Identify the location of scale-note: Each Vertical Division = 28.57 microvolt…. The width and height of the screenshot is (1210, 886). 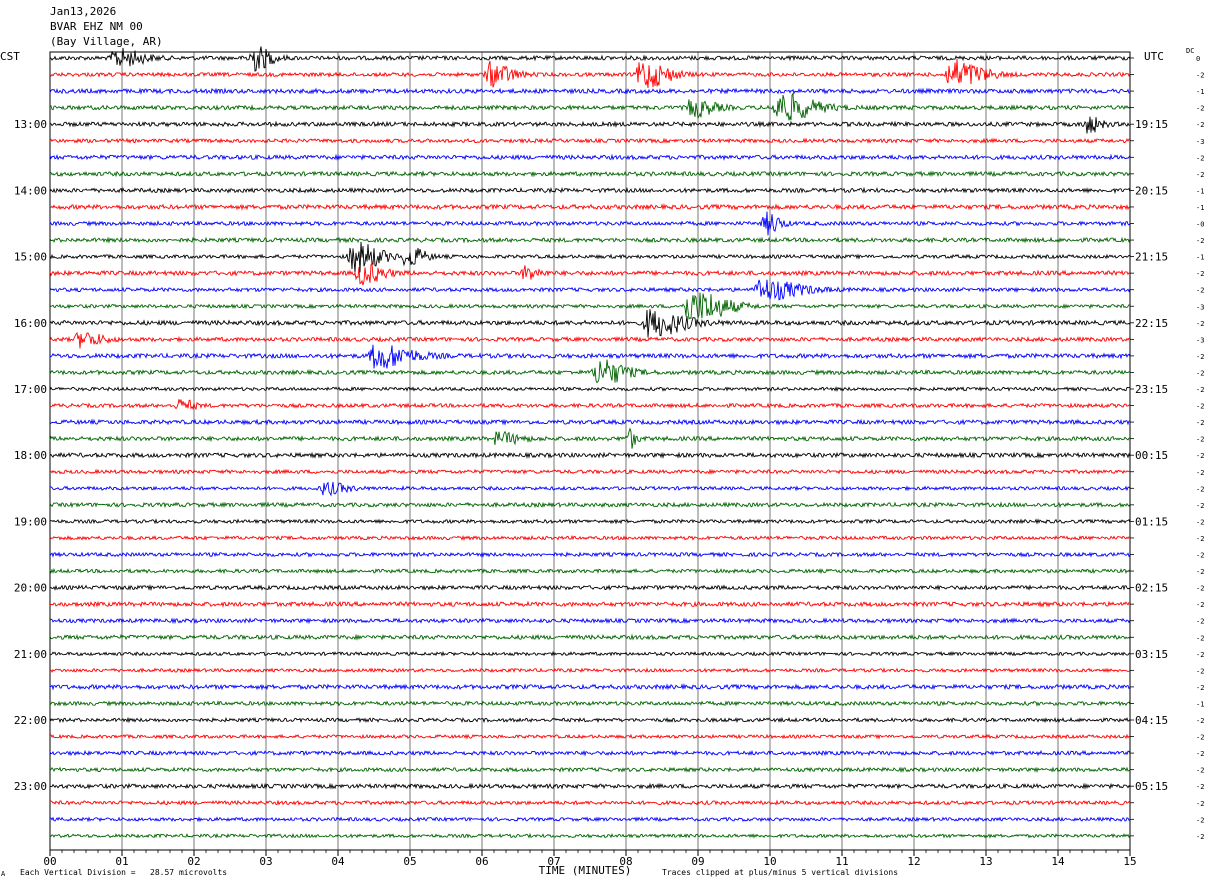
(124, 872).